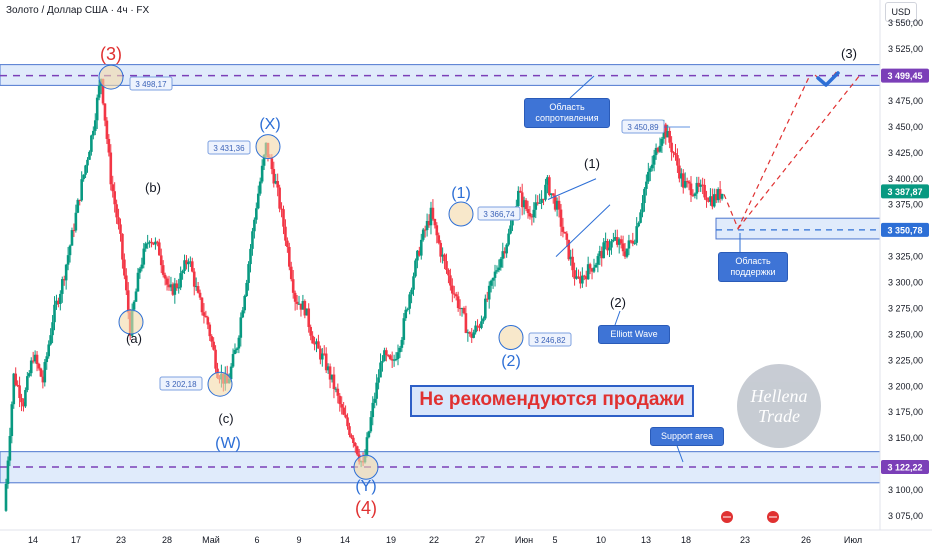 The width and height of the screenshot is (932, 550). What do you see at coordinates (480, 540) in the screenshot?
I see `x-tick-label: 27` at bounding box center [480, 540].